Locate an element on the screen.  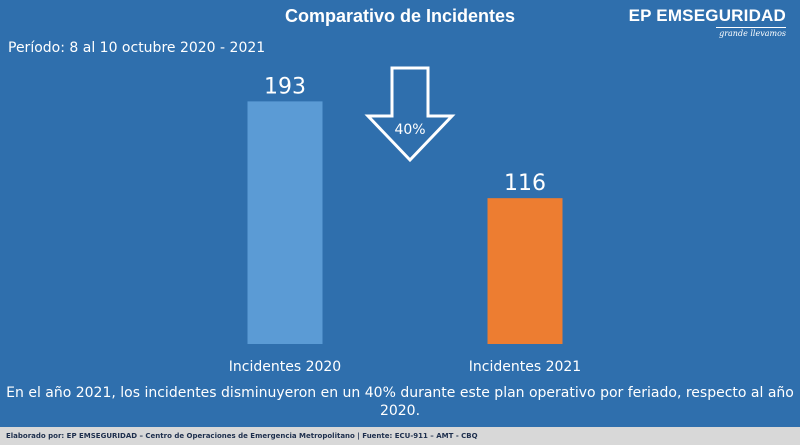
brand-logo: EP EMSEGURIDAD grande llevamos is located at coordinates (707, 22).